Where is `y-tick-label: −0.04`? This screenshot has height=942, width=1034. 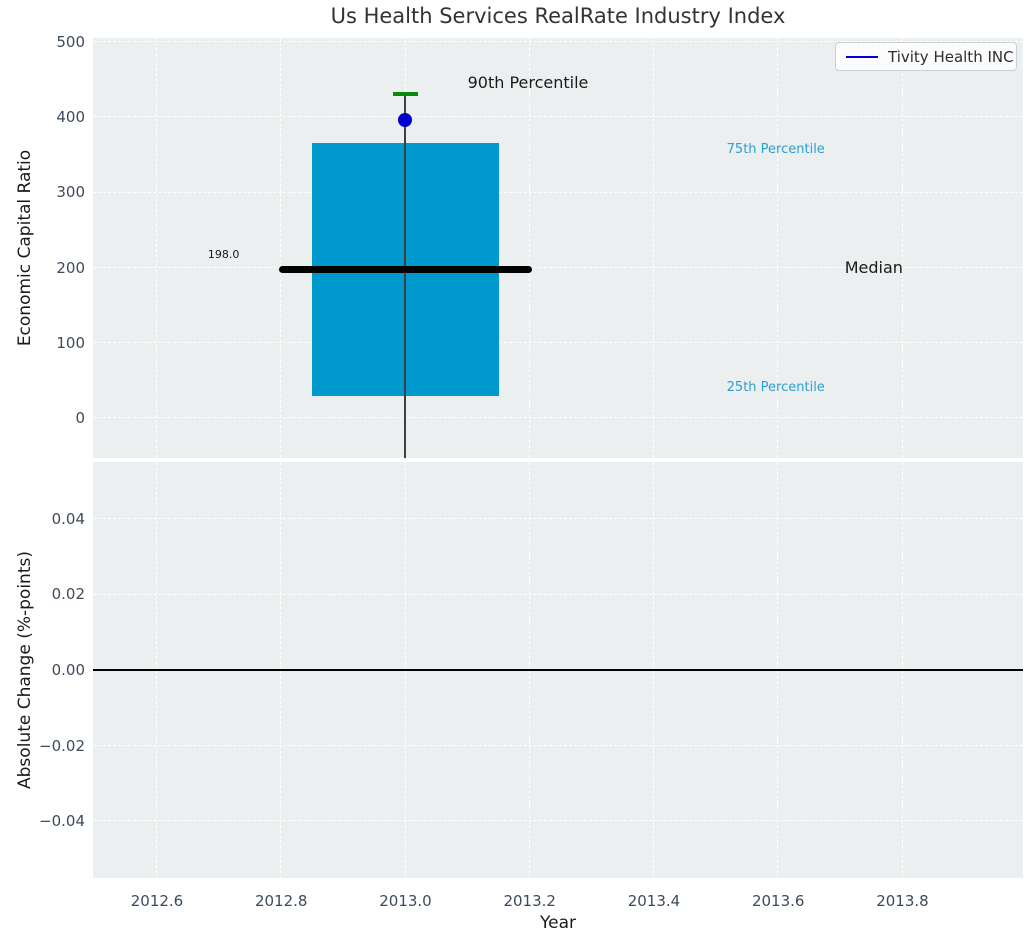
y-tick-label: −0.04 is located at coordinates (62, 821).